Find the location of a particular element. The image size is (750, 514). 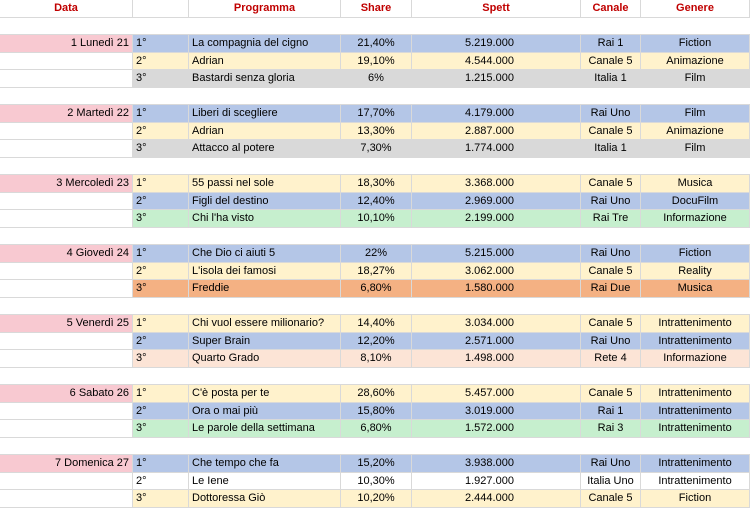

canale-cell: Rai 1 is located at coordinates (611, 410).